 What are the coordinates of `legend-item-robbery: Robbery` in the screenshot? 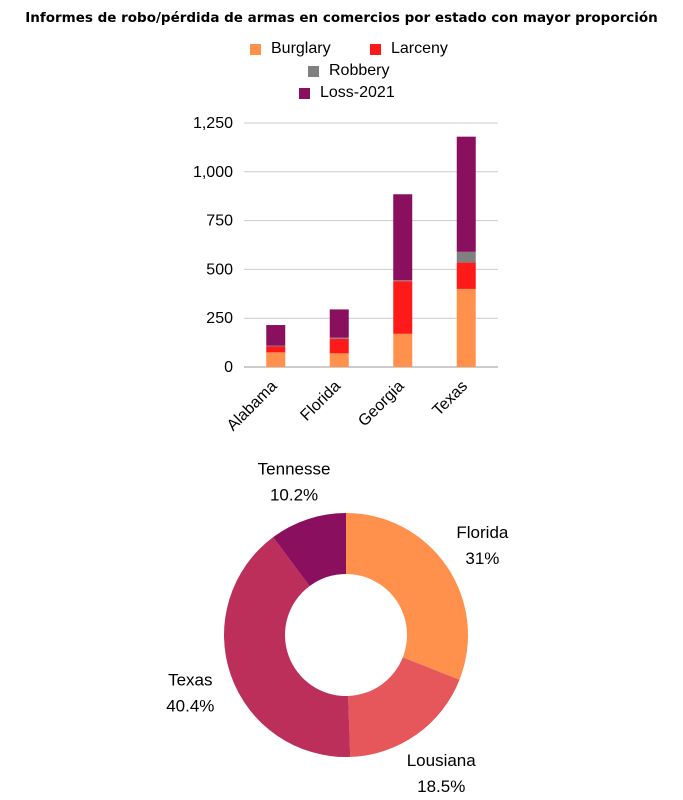 It's located at (348, 71).